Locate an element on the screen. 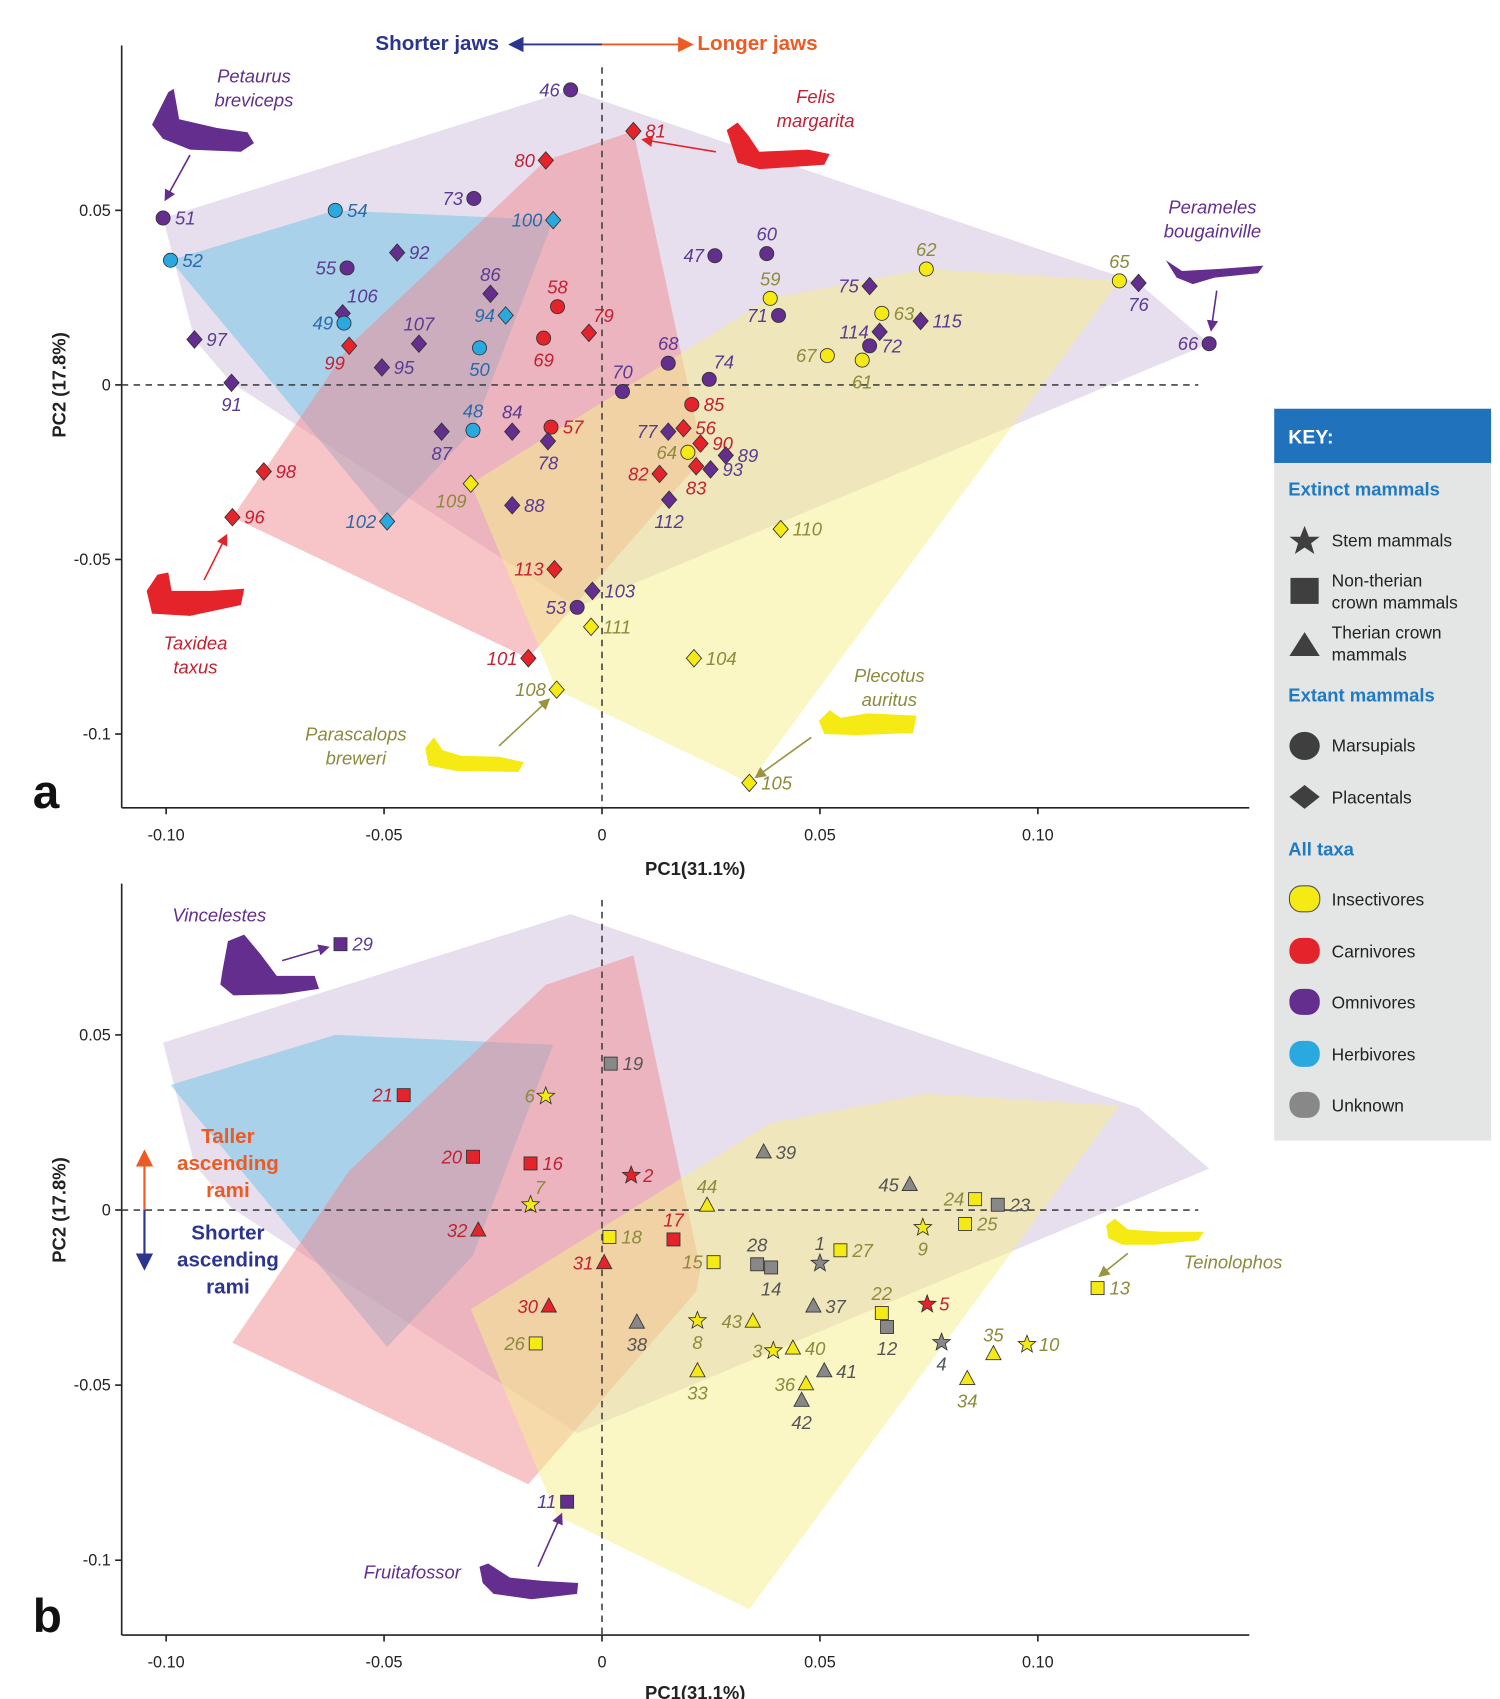 The image size is (1500, 1699). felis-jaw-icon is located at coordinates (778, 146).